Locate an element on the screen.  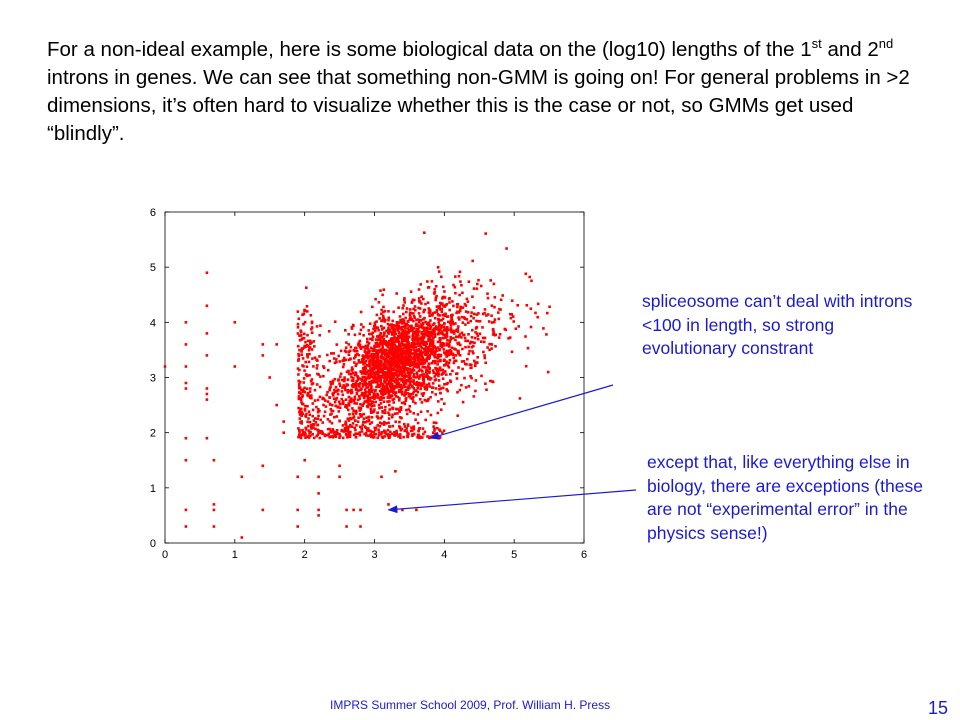
y-tick-label: 1 is located at coordinates (153, 489).